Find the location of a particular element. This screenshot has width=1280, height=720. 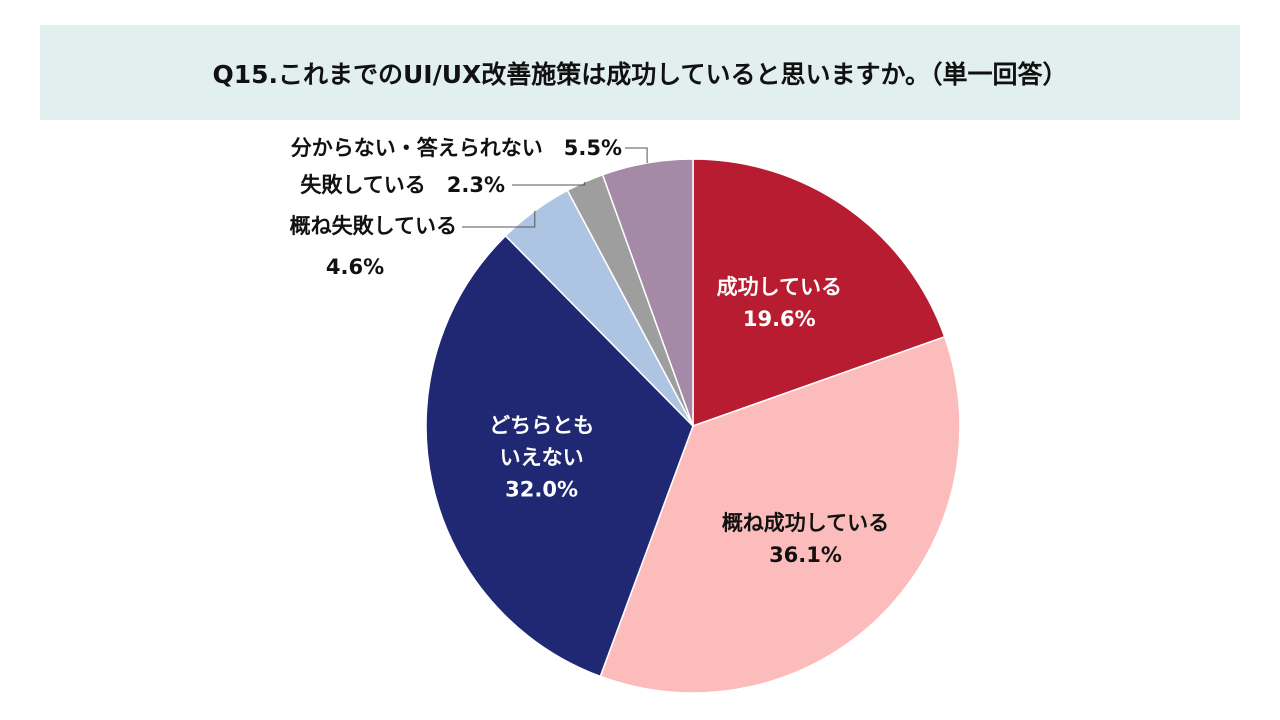

slice-1-wedge is located at coordinates (819, 293).